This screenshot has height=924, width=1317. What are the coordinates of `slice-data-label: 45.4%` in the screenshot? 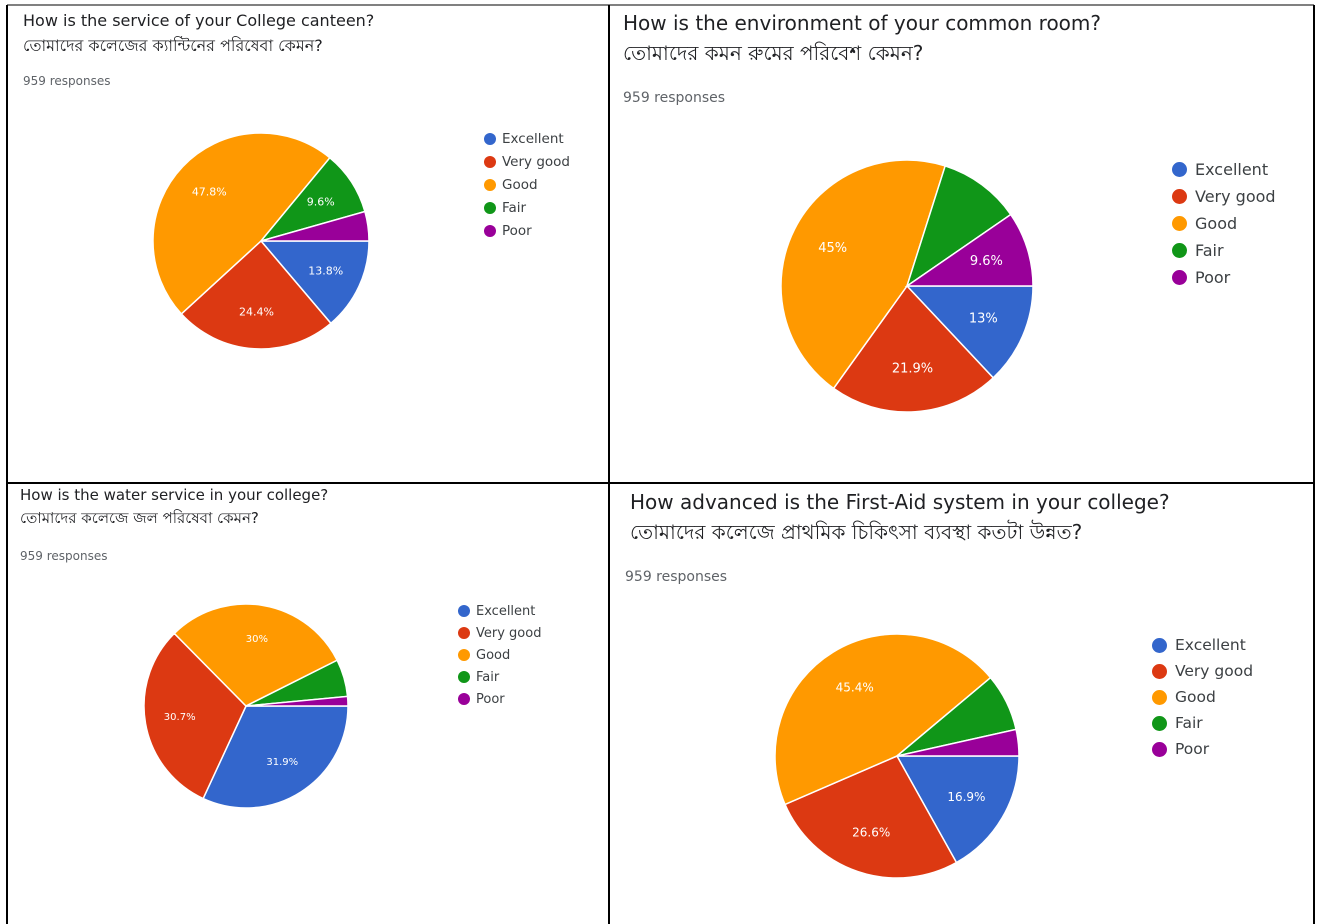 It's located at (855, 688).